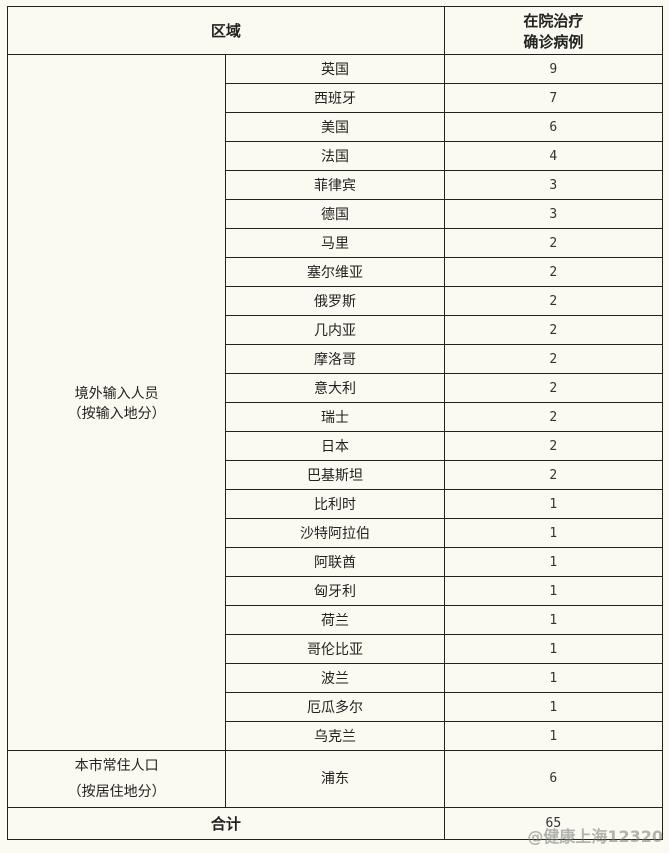  Describe the element at coordinates (595, 836) in the screenshot. I see `watermark: @健康上海12320` at that location.